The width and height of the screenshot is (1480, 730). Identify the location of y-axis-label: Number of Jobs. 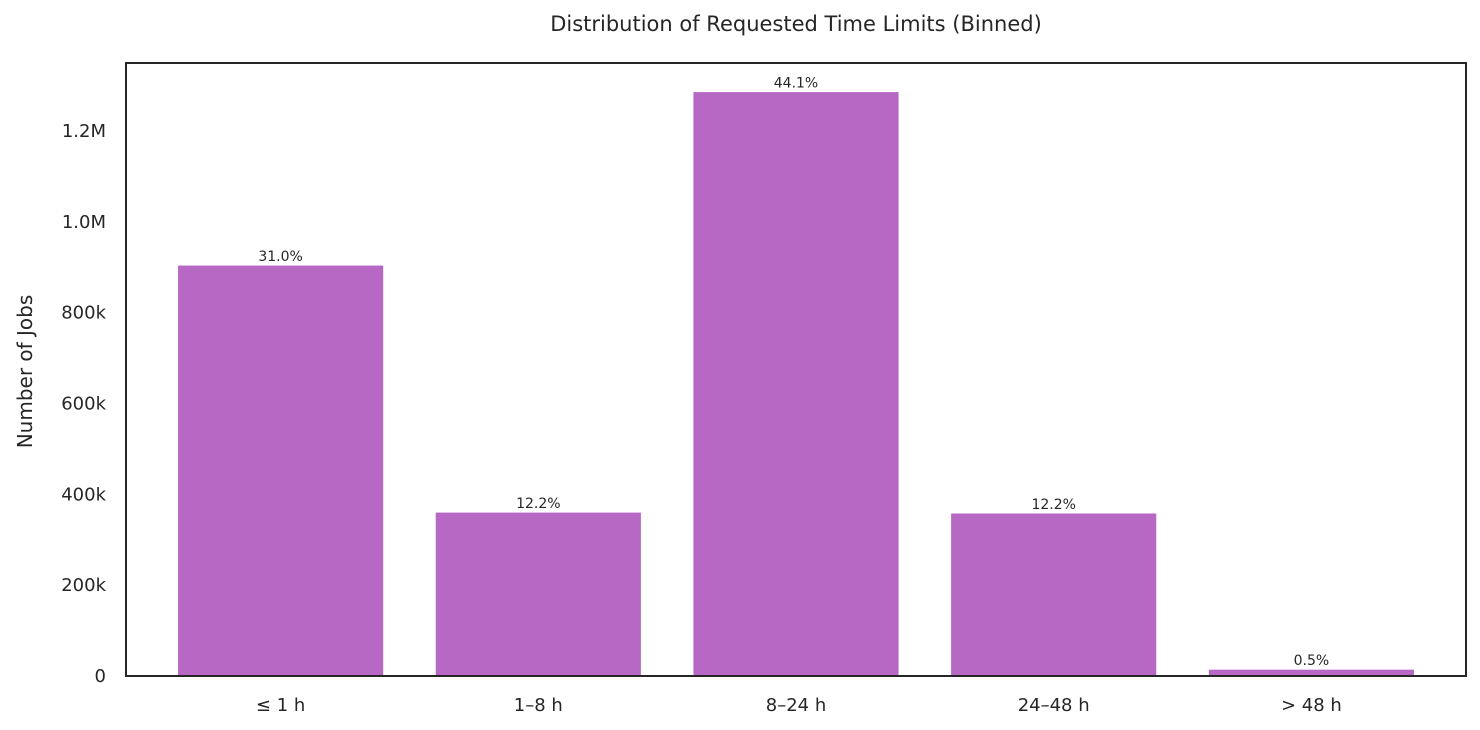
(25, 372).